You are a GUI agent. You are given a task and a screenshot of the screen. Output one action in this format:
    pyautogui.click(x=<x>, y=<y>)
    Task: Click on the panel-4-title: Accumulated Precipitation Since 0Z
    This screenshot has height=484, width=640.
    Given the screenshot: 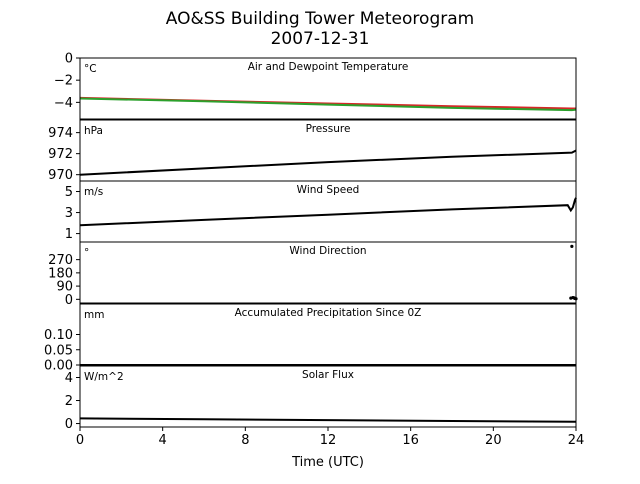 What is the action you would take?
    pyautogui.click(x=328, y=313)
    